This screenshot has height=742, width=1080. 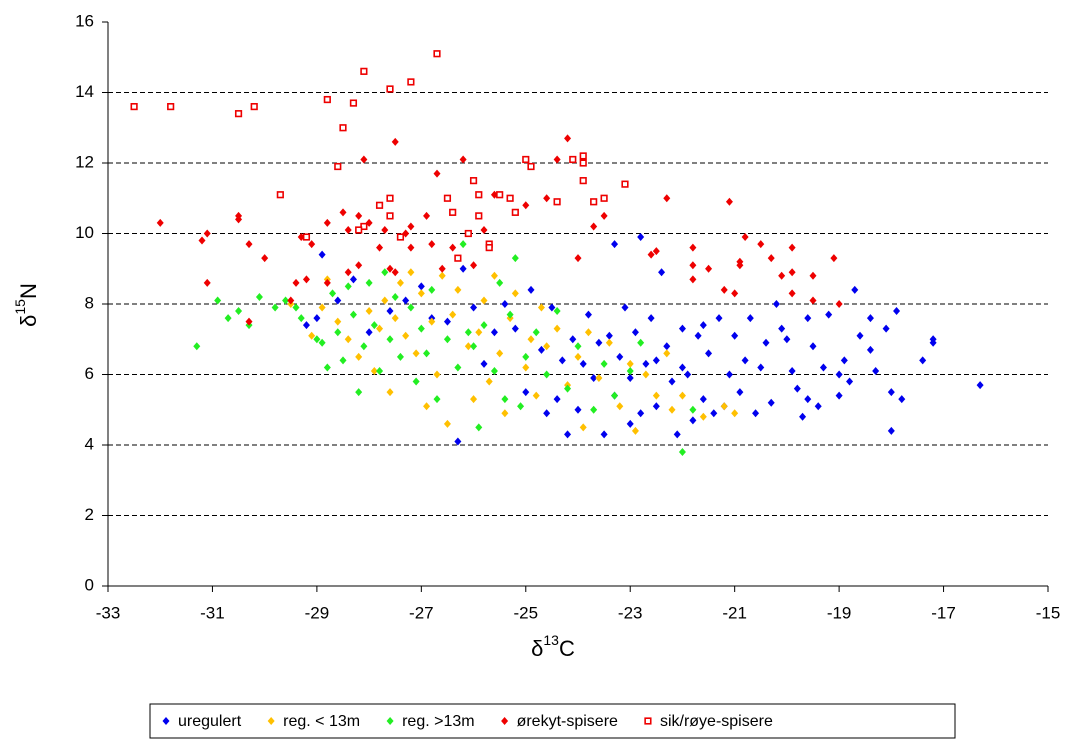 What do you see at coordinates (321, 721) in the screenshot?
I see `legend-text: reg. < 13m` at bounding box center [321, 721].